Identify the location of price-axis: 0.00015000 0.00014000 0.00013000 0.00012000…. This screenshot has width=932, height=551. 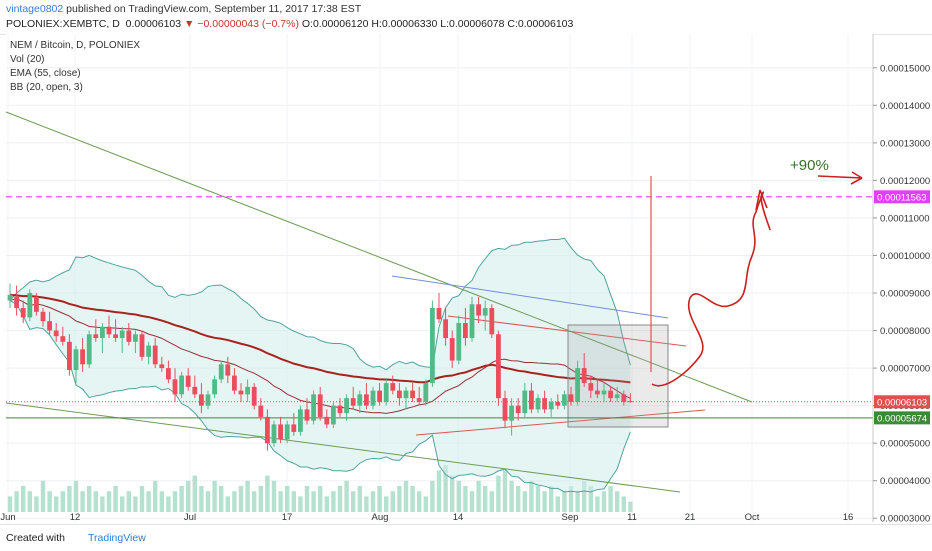
(901, 279).